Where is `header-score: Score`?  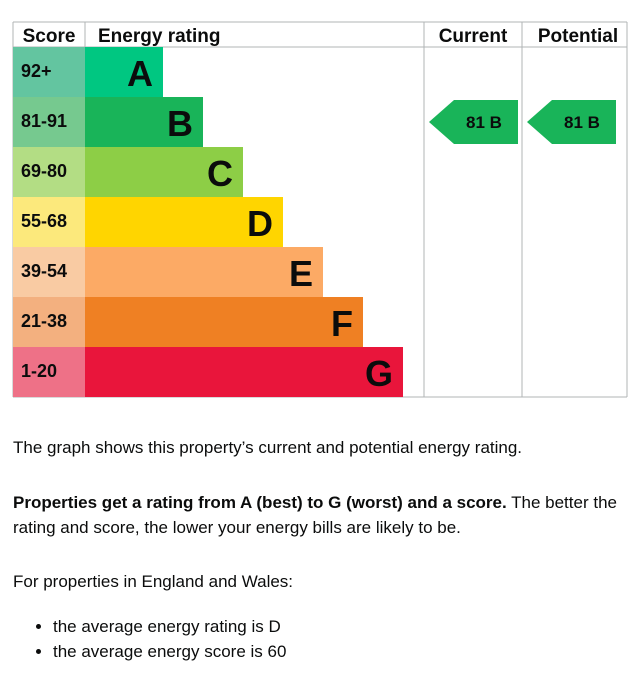
header-score: Score is located at coordinates (49, 36).